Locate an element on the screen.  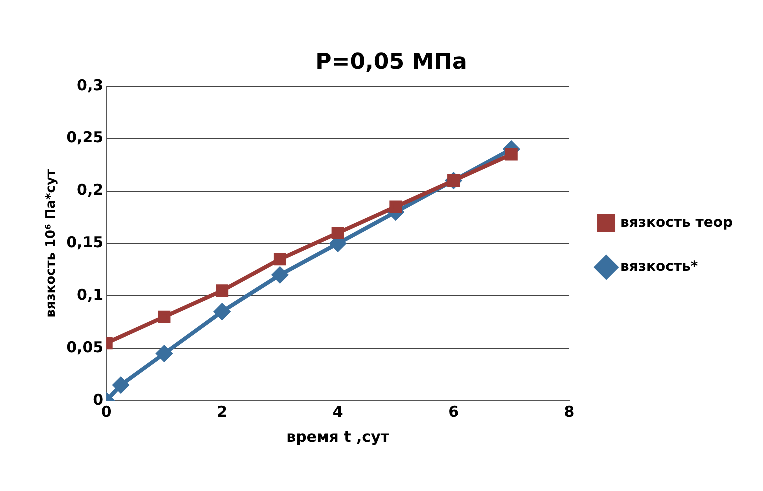
x-tick-label: 2 is located at coordinates (222, 411).